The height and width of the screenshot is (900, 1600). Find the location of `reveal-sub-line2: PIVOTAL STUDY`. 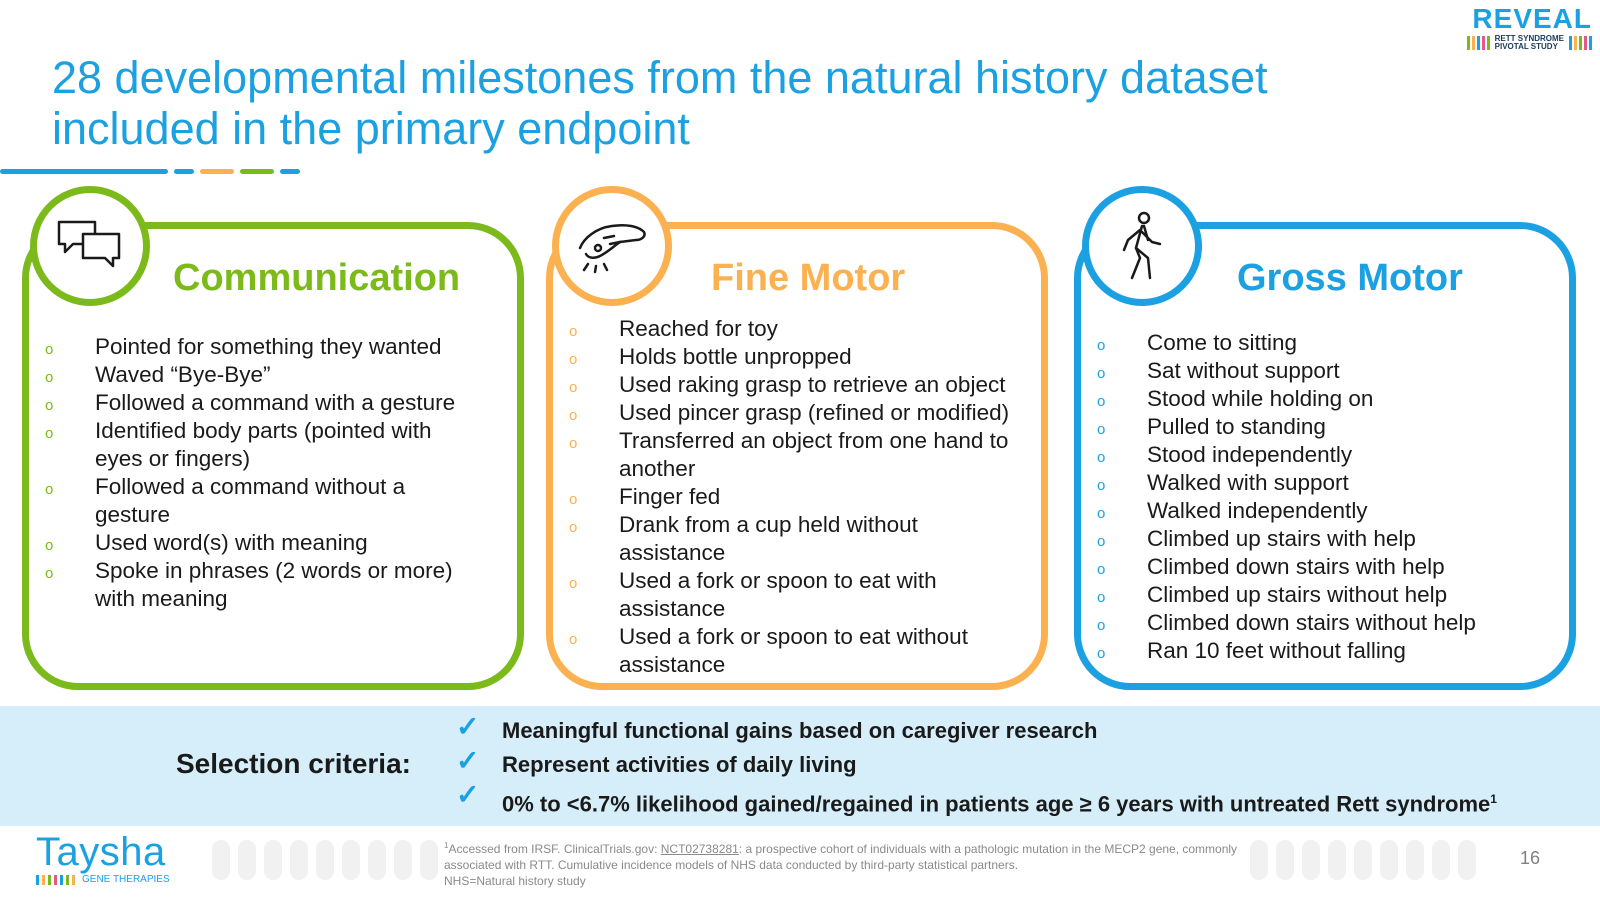

reveal-sub-line2: PIVOTAL STUDY is located at coordinates (1526, 46).